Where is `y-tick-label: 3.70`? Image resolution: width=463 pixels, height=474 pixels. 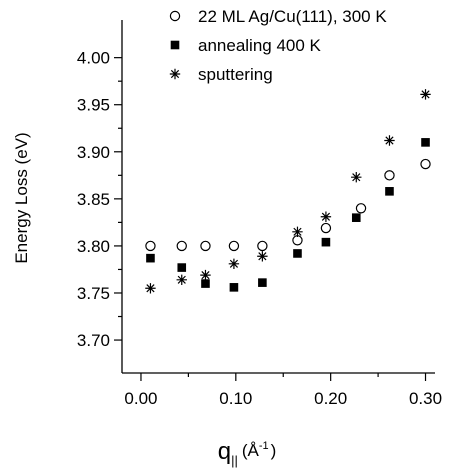 y-tick-label: 3.70 is located at coordinates (93, 340).